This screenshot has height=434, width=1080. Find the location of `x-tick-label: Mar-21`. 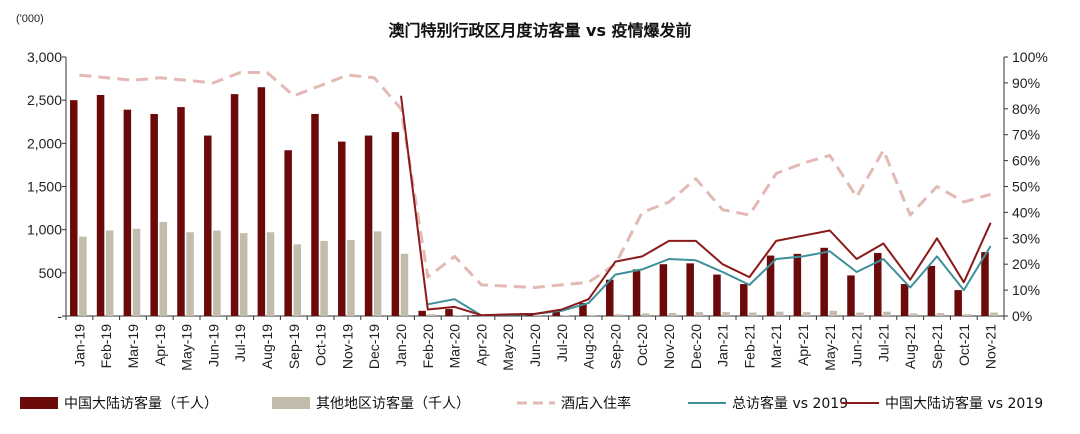

x-tick-label: Mar-21 is located at coordinates (776, 346).